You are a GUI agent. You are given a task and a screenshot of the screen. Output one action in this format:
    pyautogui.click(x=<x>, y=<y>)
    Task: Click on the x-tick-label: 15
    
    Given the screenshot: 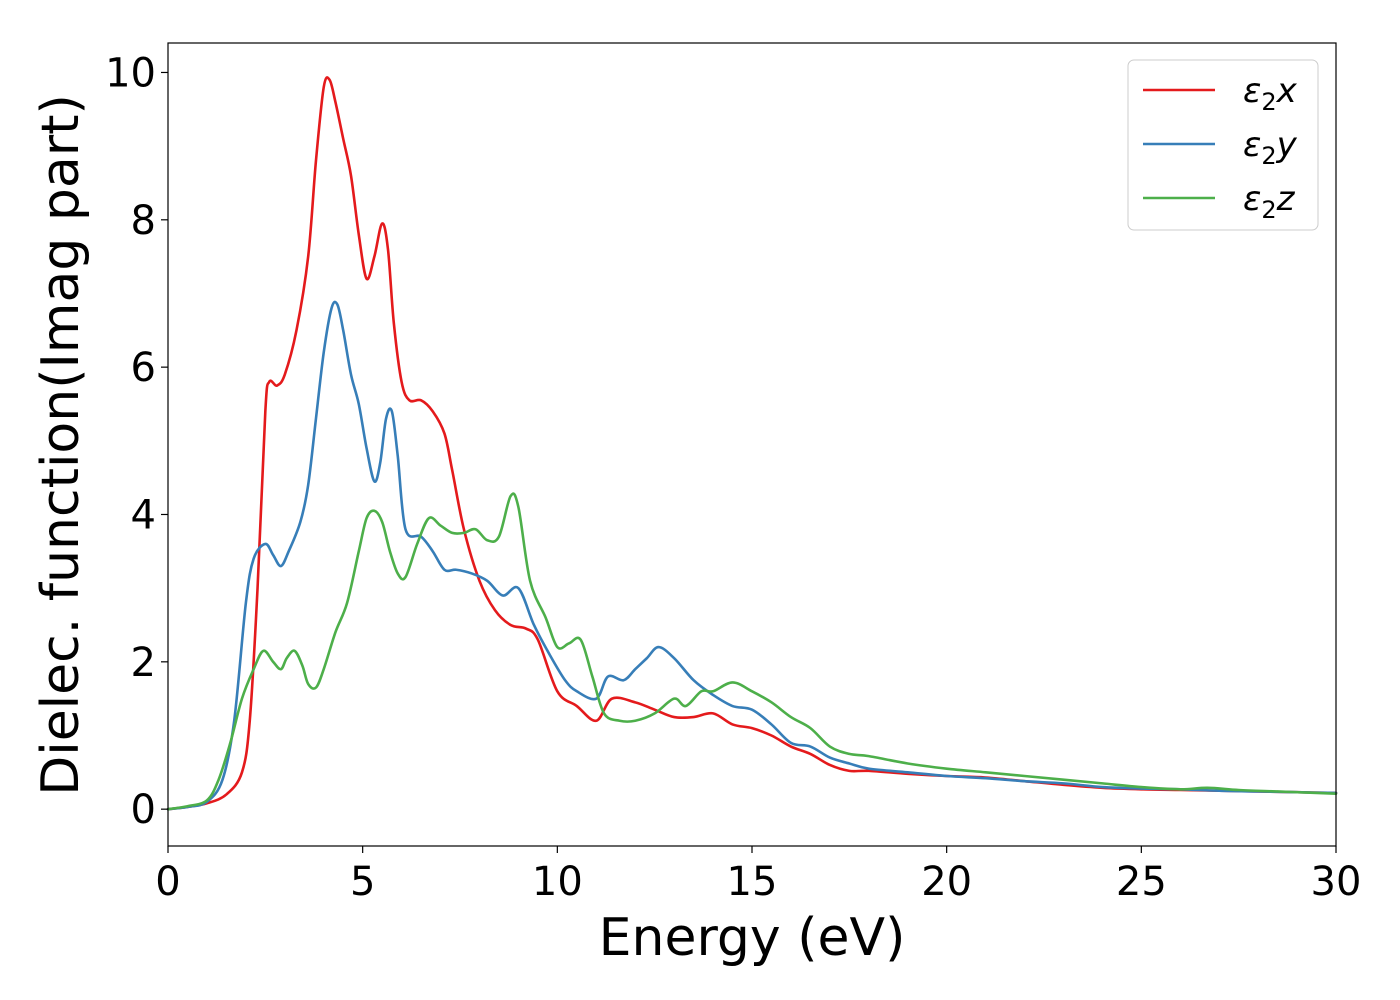 What is the action you would take?
    pyautogui.click(x=752, y=882)
    